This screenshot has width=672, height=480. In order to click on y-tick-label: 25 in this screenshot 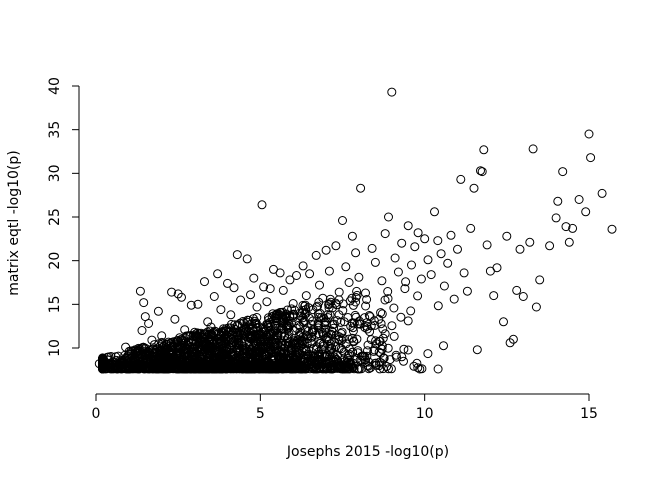, I will do `click(55, 217)`.